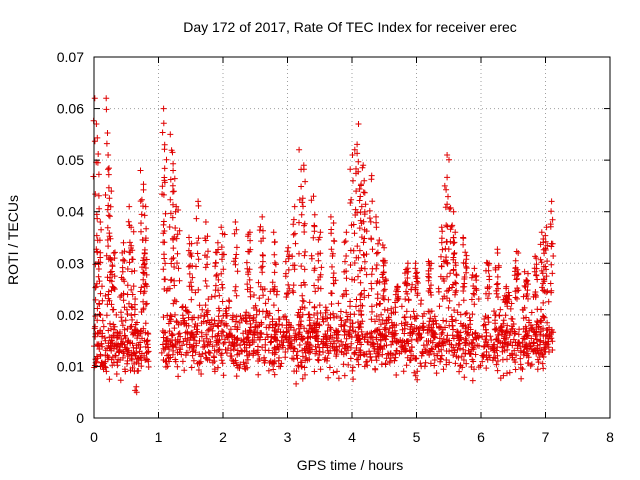  I want to click on x-tick-label: 2, so click(223, 437).